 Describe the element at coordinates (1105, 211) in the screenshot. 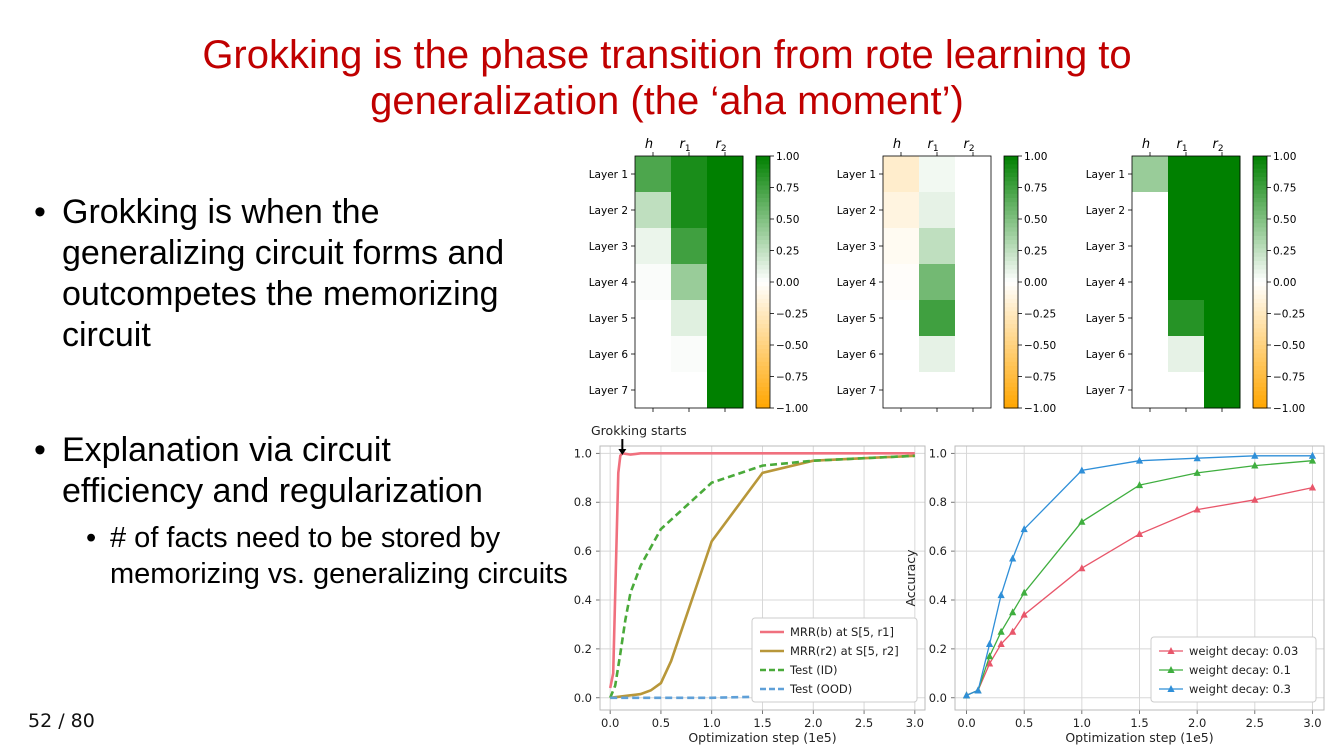

I see `heatmap-row-label: Layer 2` at that location.